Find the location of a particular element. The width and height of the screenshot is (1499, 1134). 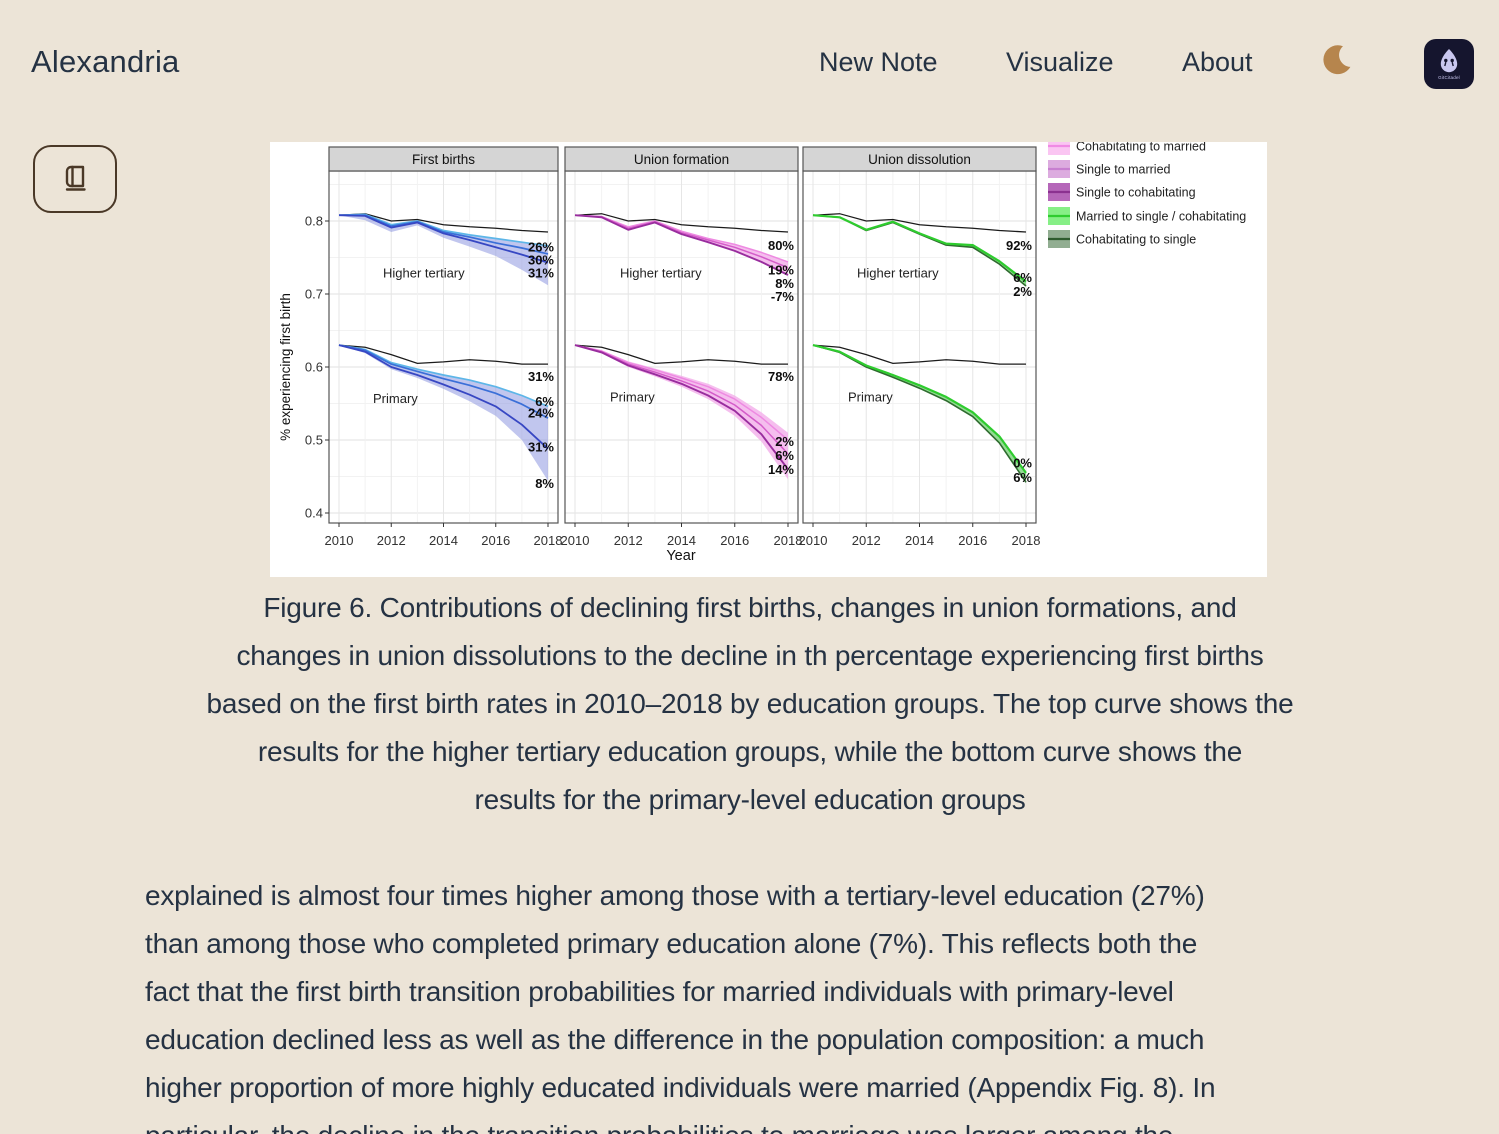

svg-text: First births is located at coordinates (443, 159).